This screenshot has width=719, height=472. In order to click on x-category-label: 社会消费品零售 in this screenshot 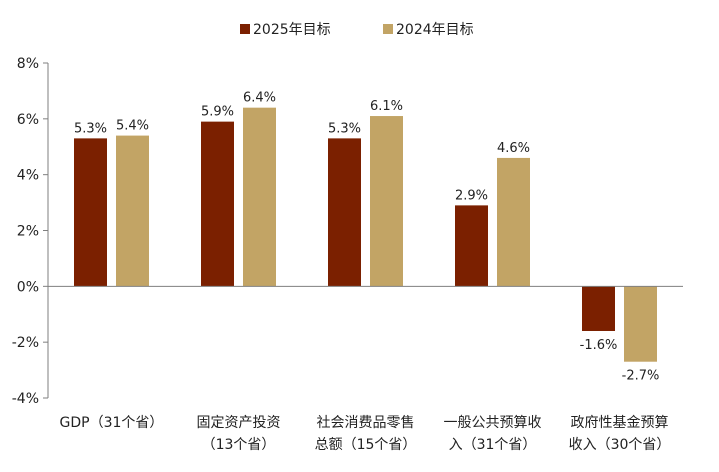, I will do `click(366, 423)`.